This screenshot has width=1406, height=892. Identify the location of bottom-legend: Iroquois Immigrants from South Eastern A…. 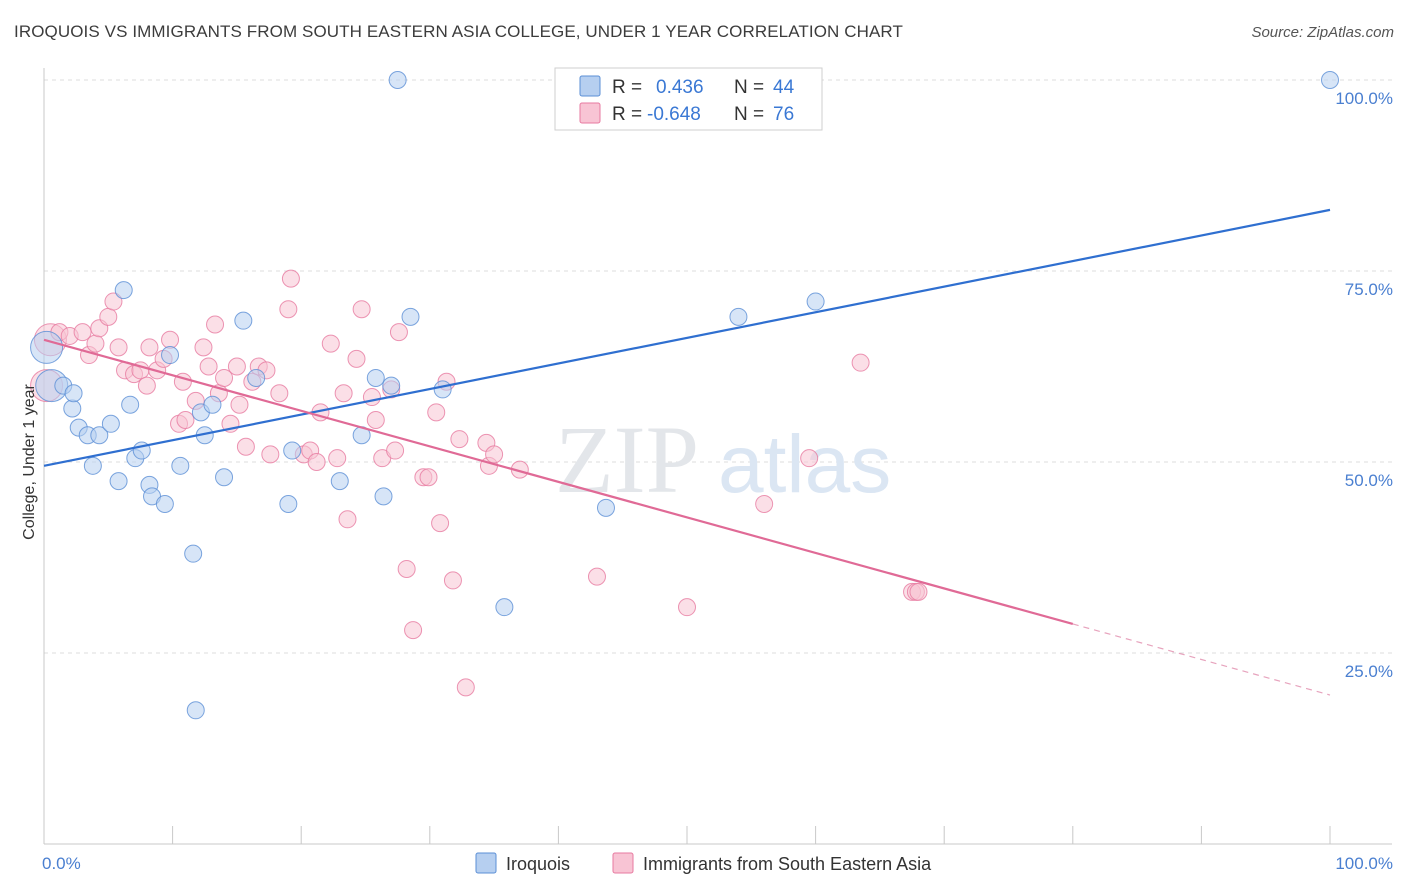
(703, 863).